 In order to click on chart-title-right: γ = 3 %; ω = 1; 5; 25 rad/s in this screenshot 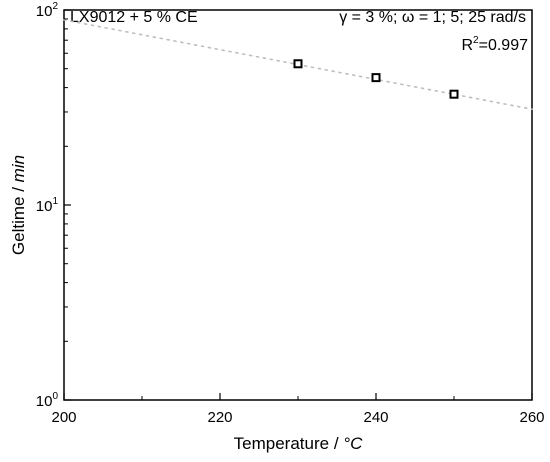, I will do `click(432, 17)`.